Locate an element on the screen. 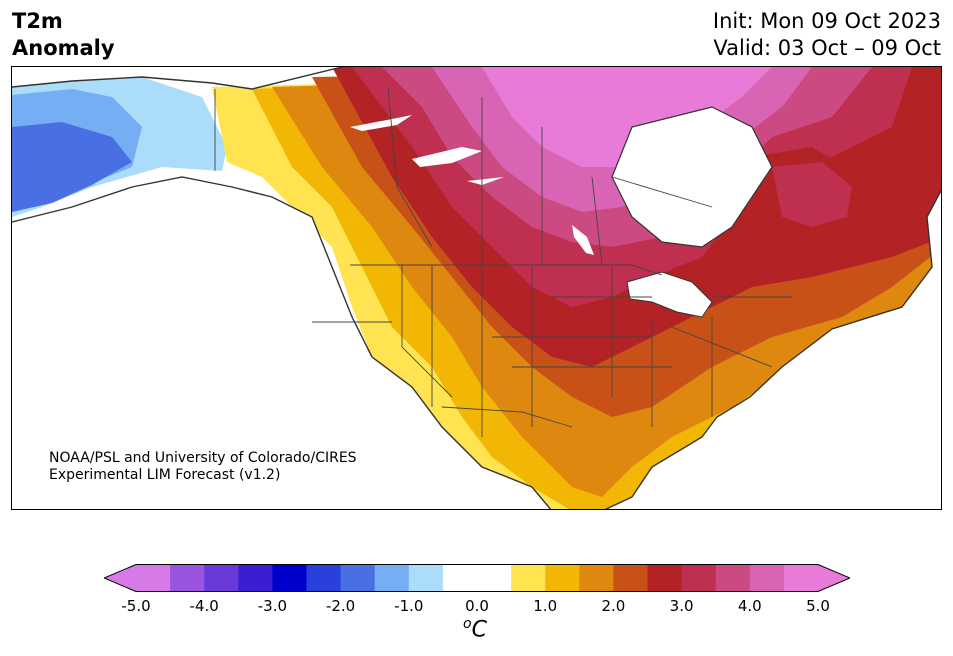  lake-athabasca is located at coordinates (485, 181).